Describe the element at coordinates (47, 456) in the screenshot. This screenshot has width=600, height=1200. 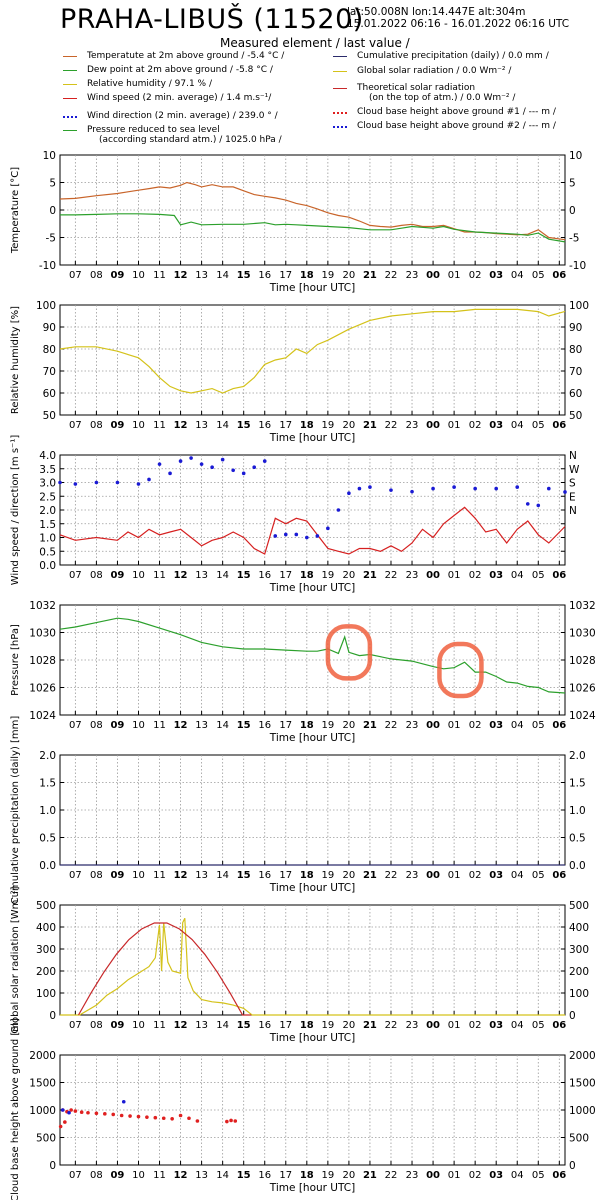
I see `y-tick-label: 4.0` at that location.